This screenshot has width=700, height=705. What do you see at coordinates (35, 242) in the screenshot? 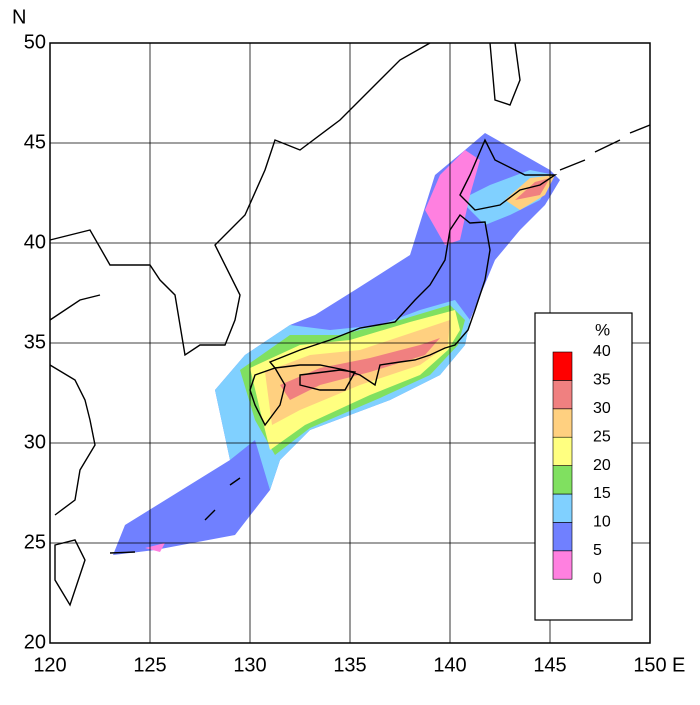
I see `y-tick-label: 40` at bounding box center [35, 242].